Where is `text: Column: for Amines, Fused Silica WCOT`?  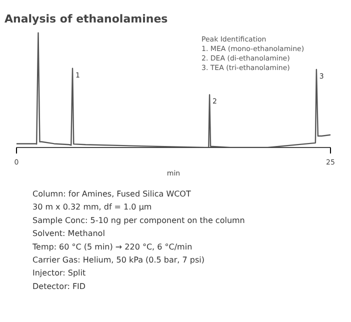
text: Column: for Amines, Fused Silica WCOT is located at coordinates (111, 194).